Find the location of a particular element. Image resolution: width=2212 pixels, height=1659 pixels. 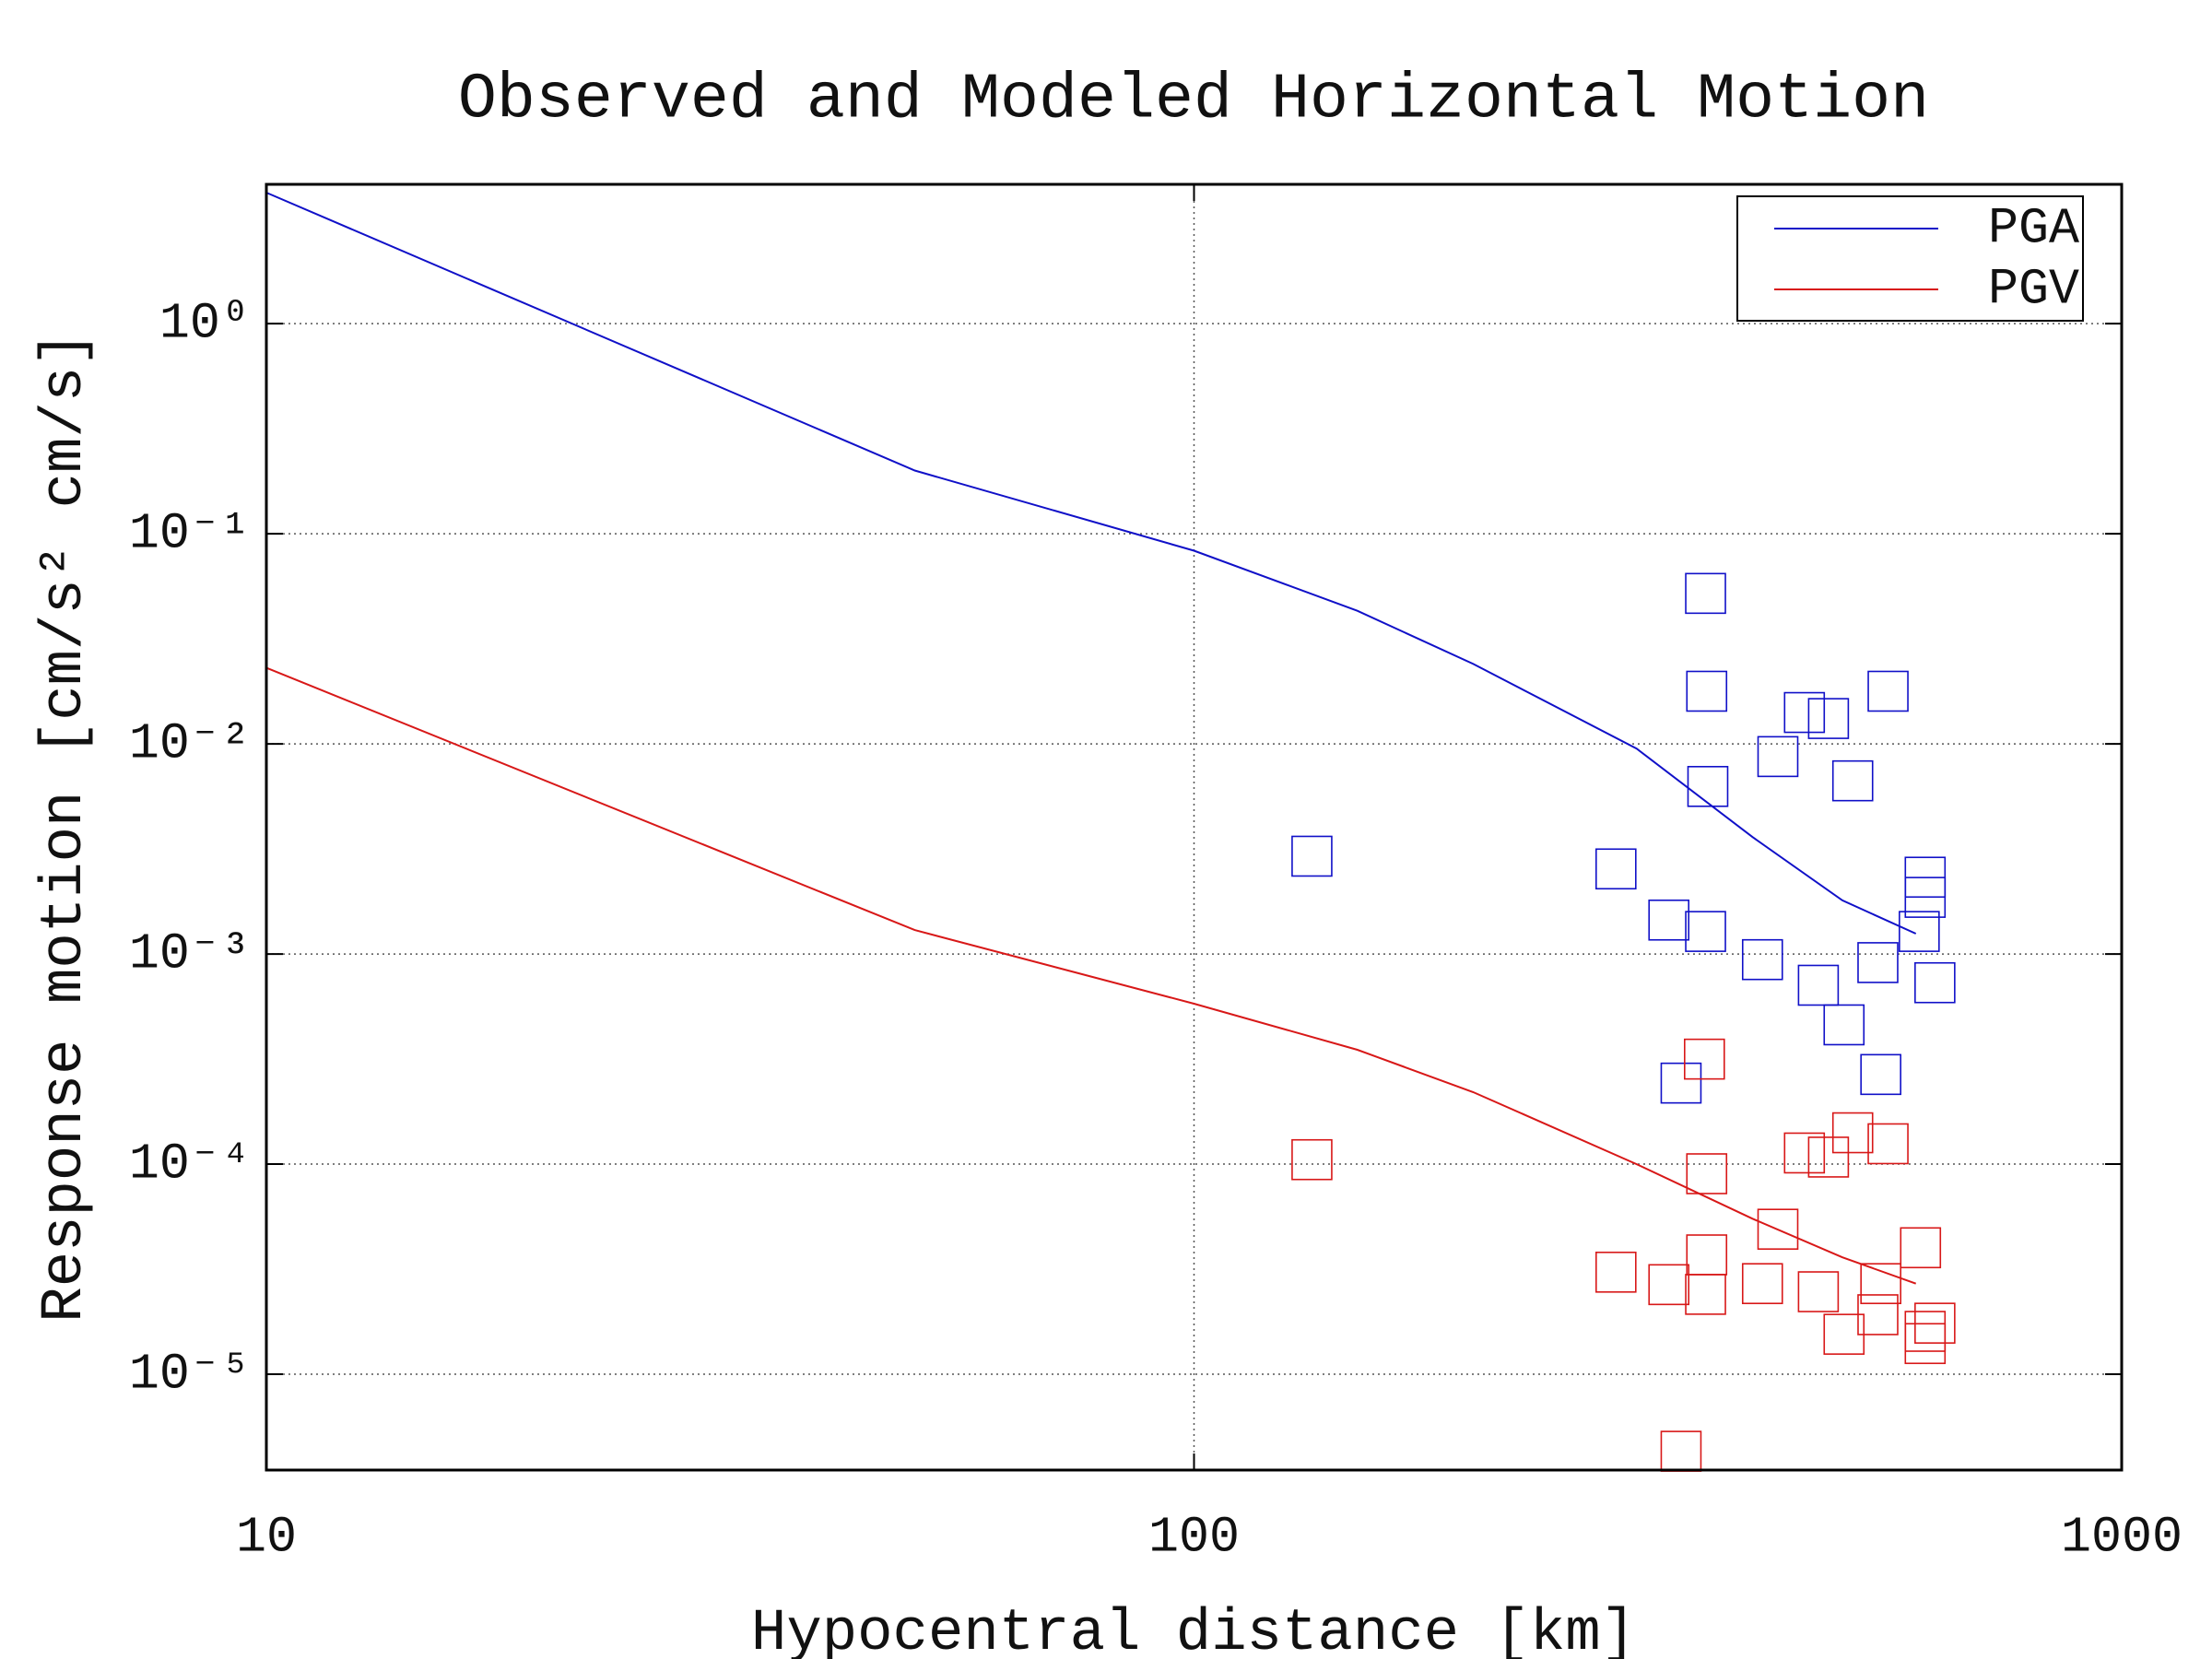

legend-label: PGA is located at coordinates (2033, 229).